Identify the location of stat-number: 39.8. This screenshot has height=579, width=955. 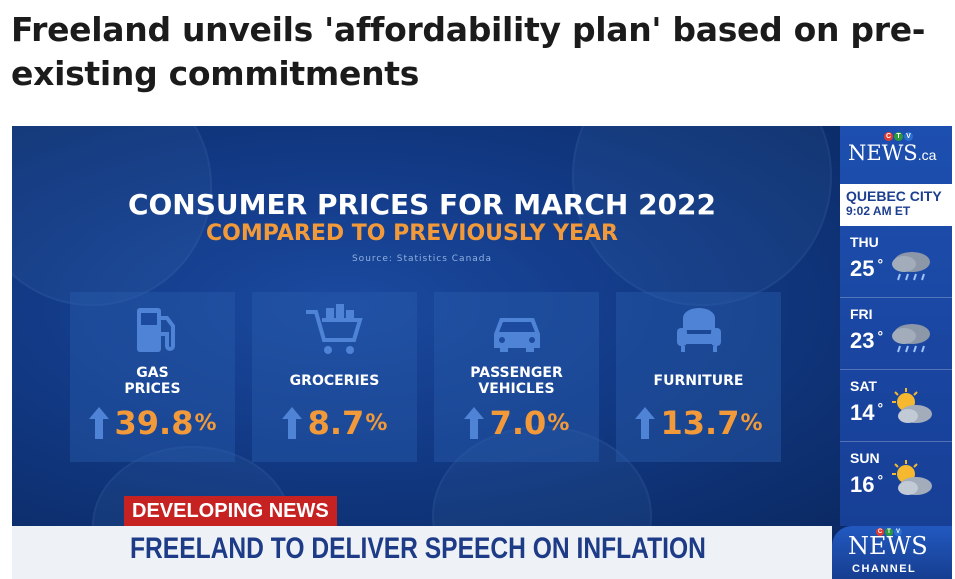
(154, 423).